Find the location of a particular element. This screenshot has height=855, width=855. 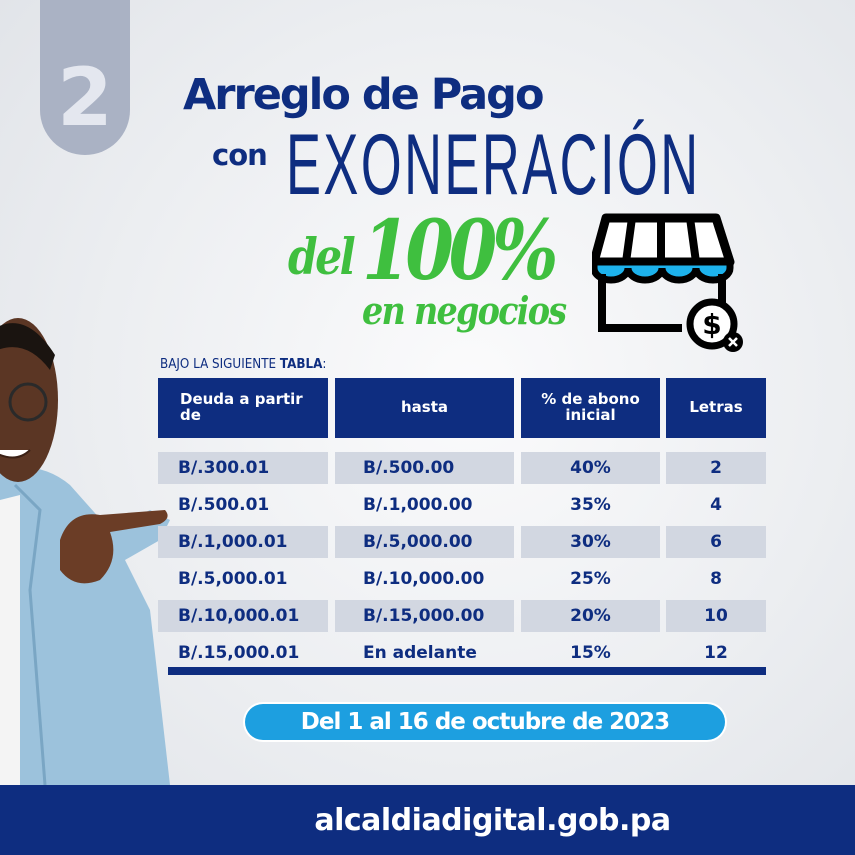

cell-deuda: B/.5,000.01 is located at coordinates (233, 579).